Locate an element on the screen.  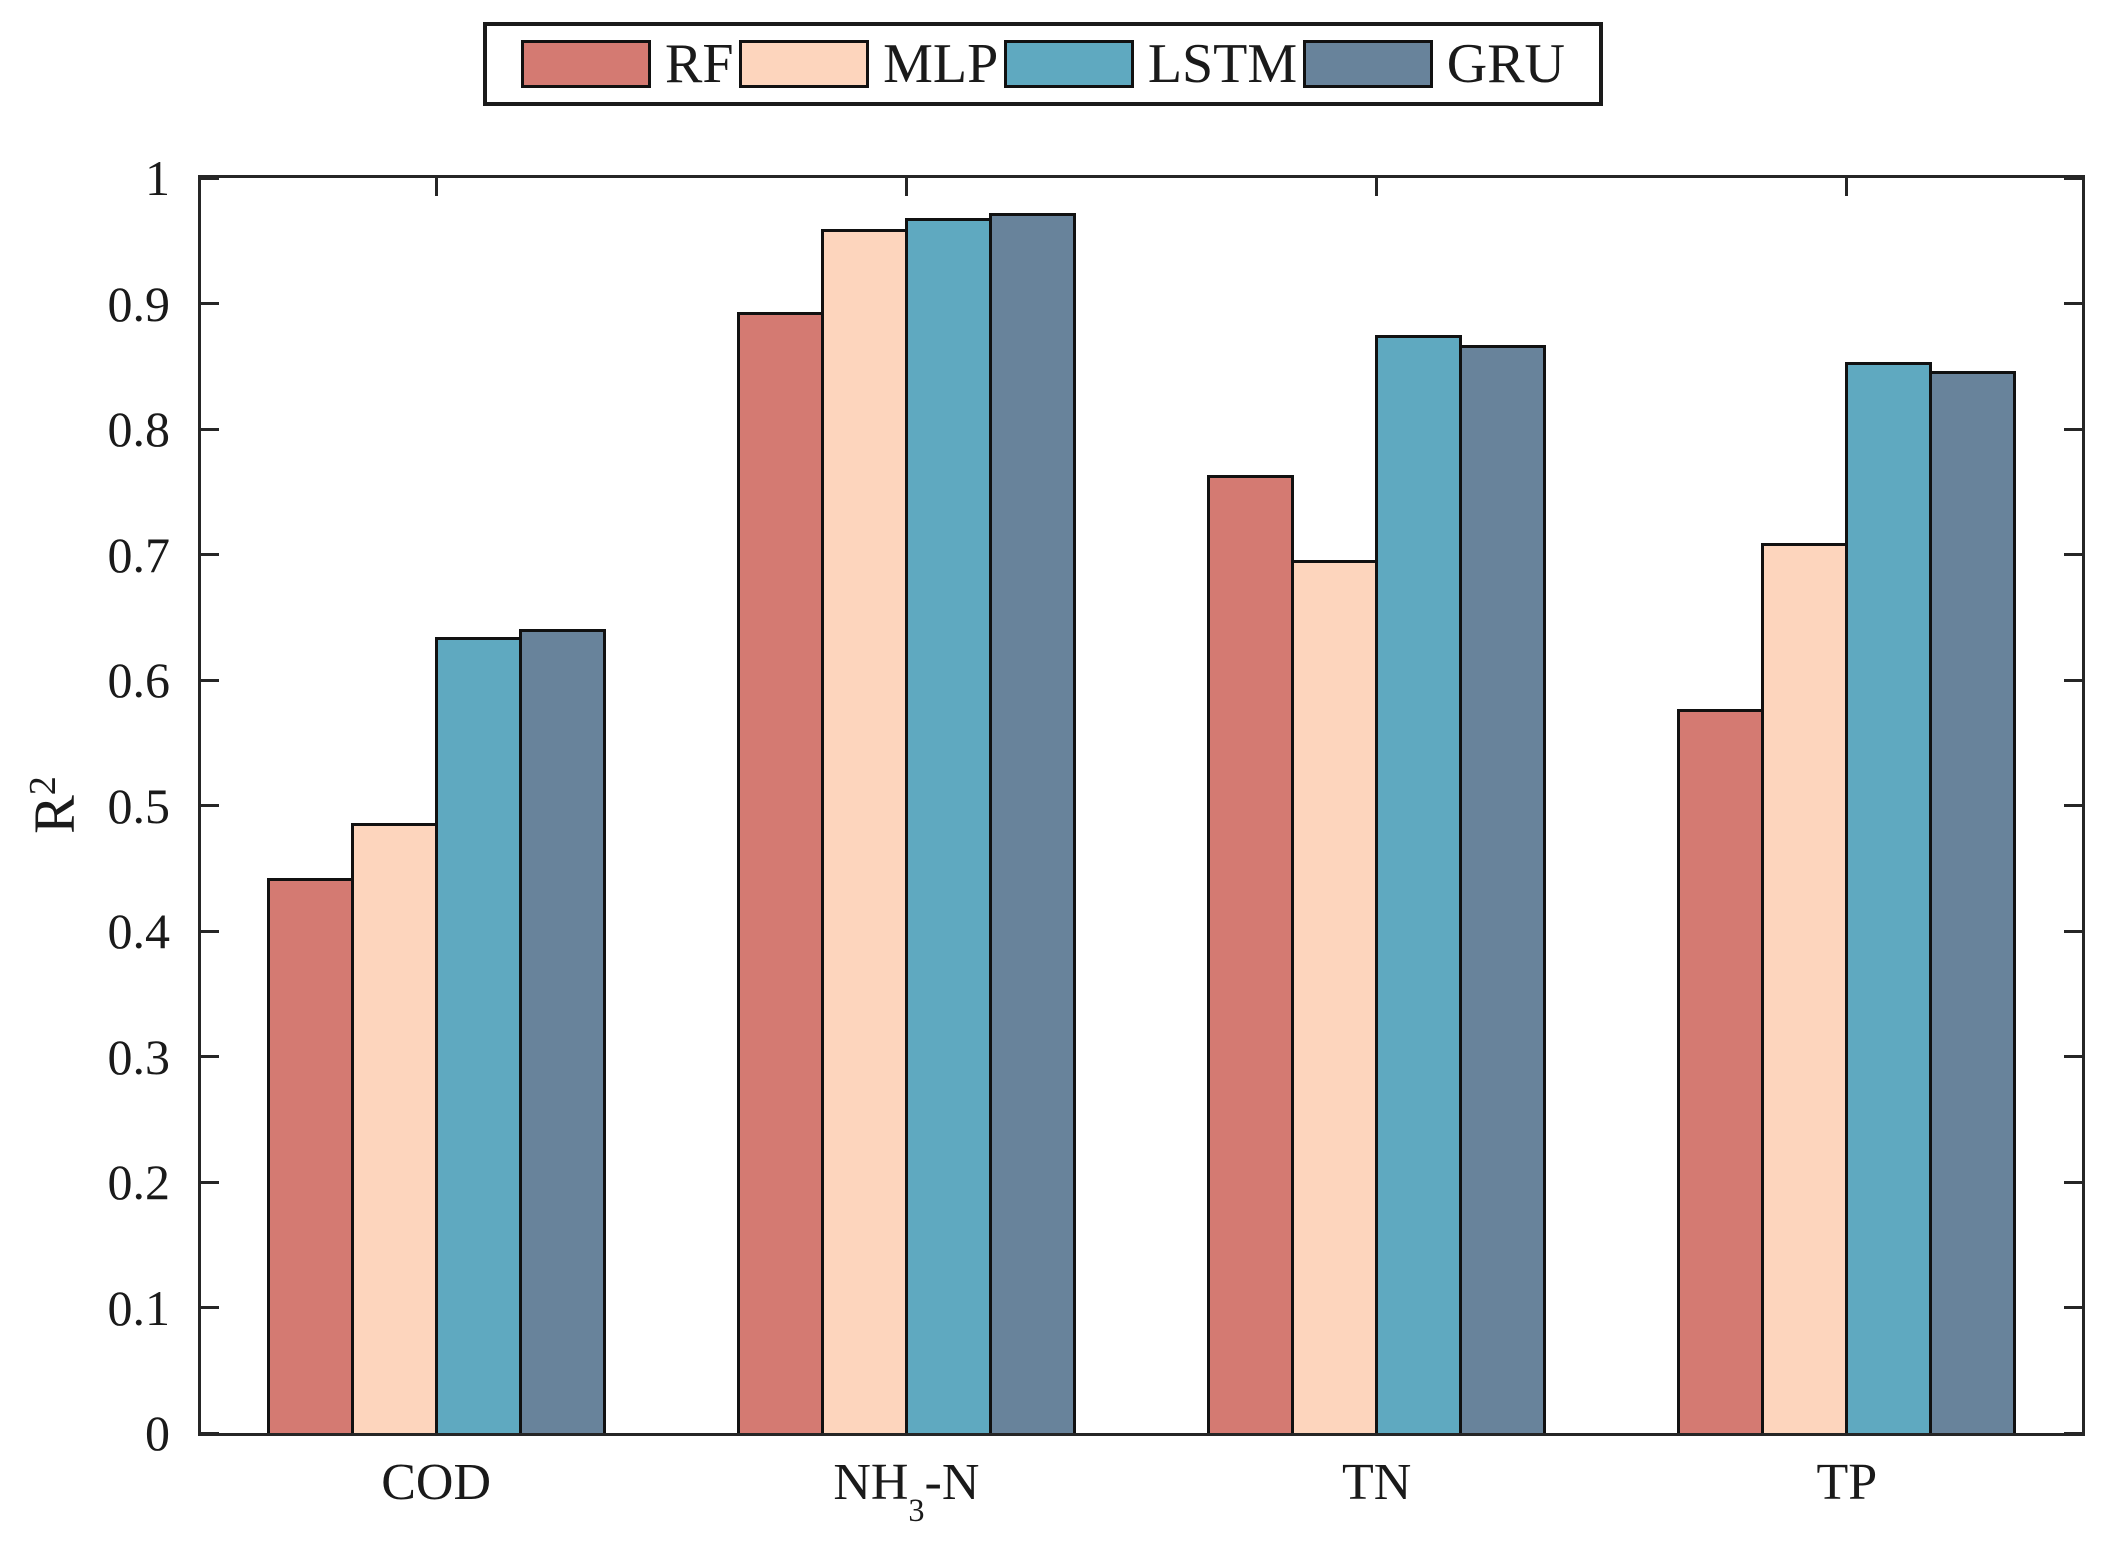
legend-item-lstm: LSTM is located at coordinates (1150, 64).